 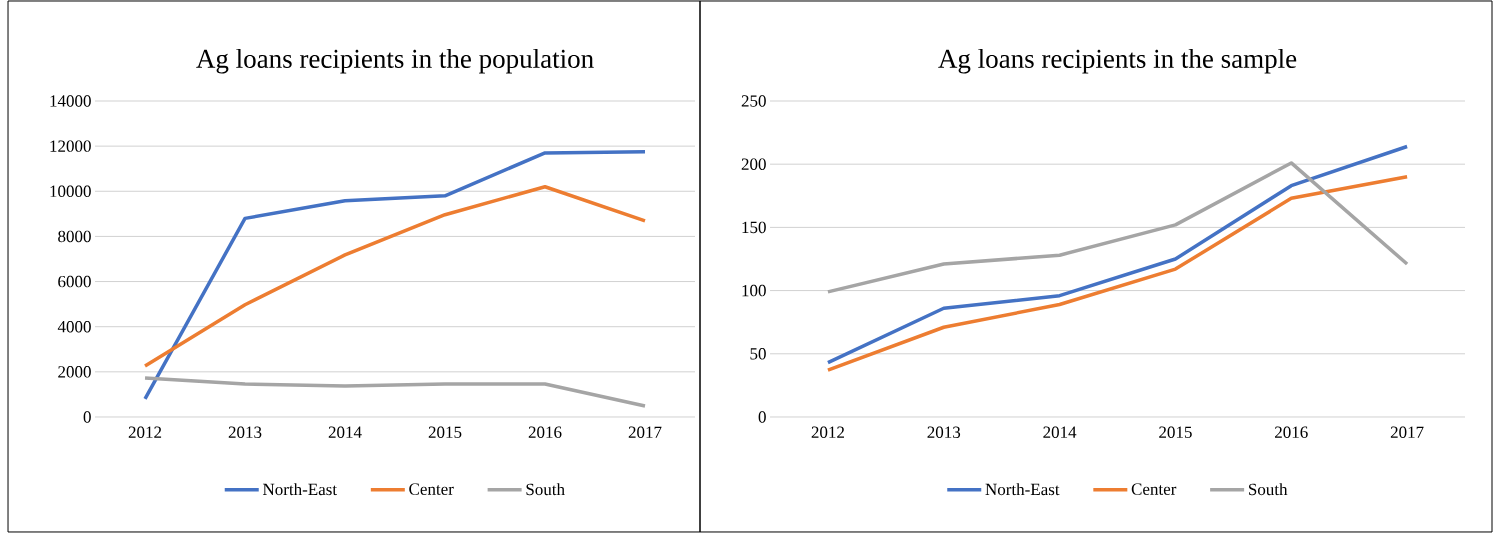 I want to click on chart-title: Ag loans recipients in the sample, so click(x=1117, y=61).